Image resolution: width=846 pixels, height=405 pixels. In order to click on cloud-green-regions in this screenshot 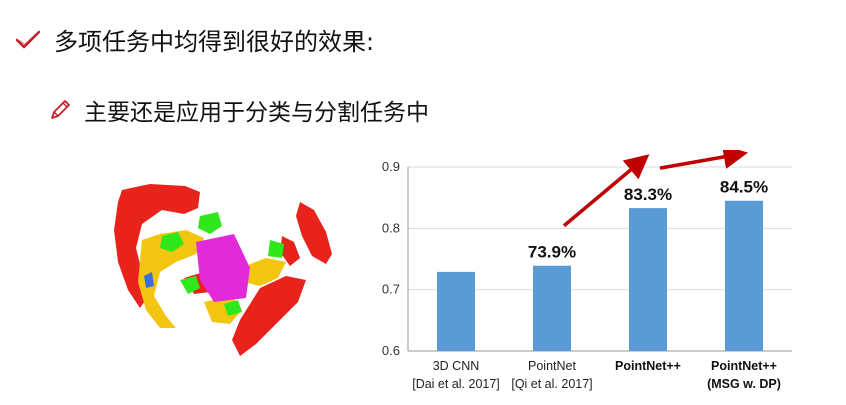, I will do `click(222, 264)`.